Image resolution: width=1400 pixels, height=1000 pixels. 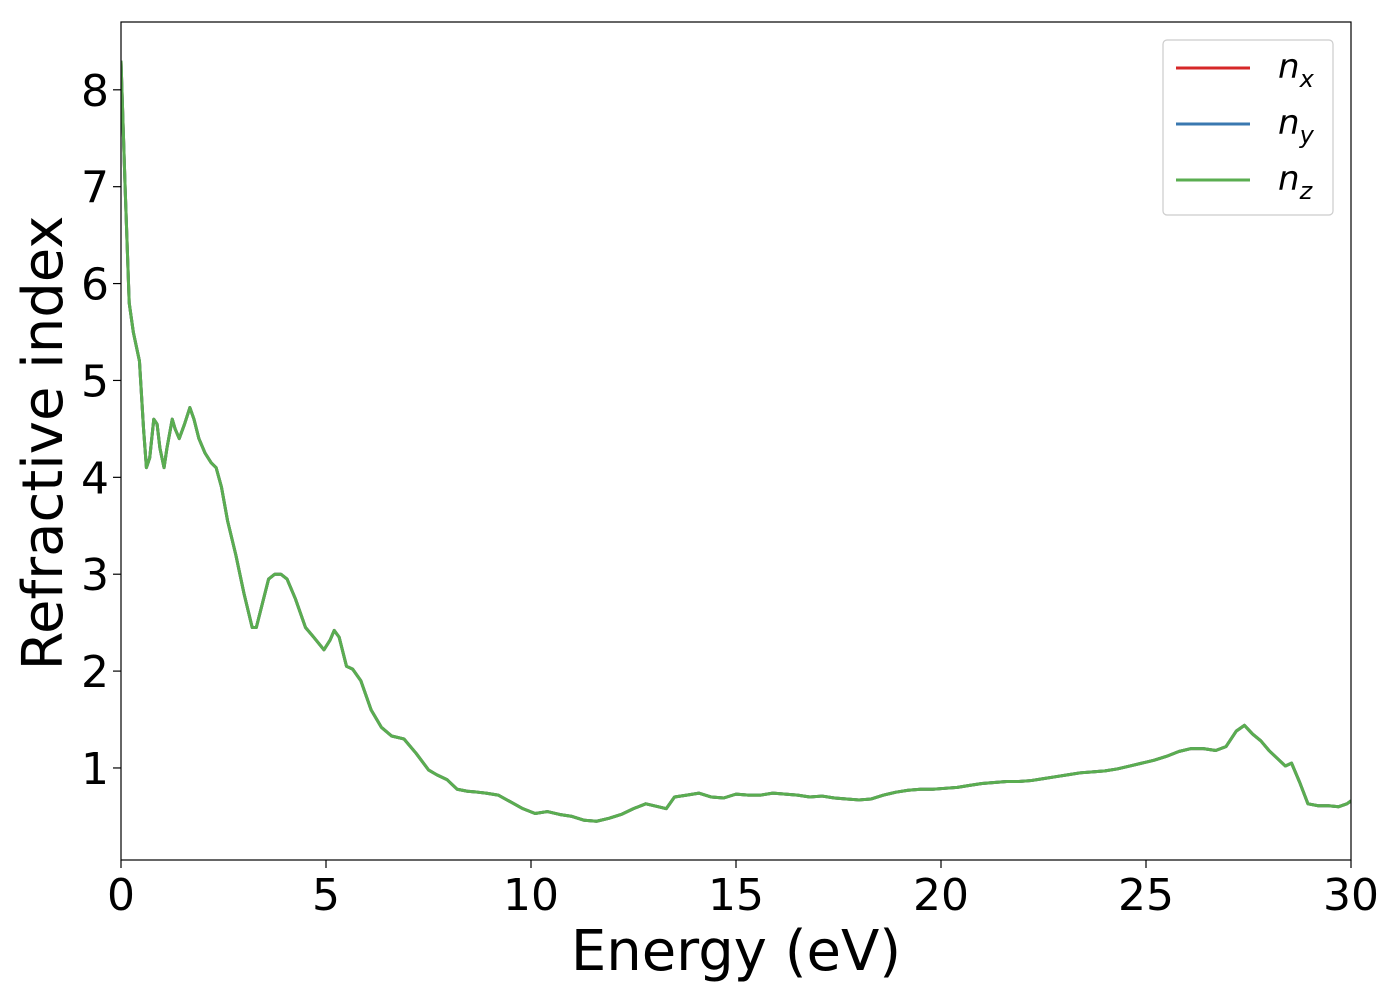 I want to click on legend-label-subscript: z, so click(x=1306, y=191).